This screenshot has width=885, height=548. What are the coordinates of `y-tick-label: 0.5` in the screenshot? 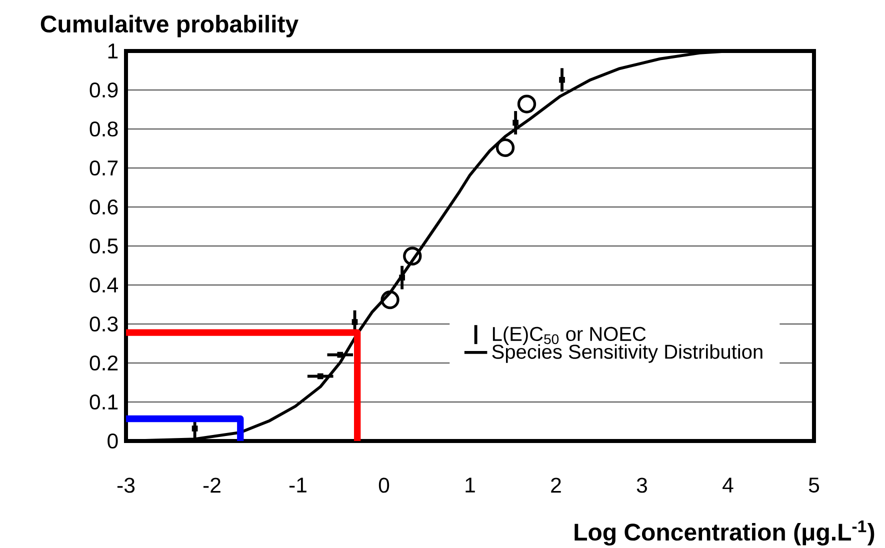 It's located at (104, 246).